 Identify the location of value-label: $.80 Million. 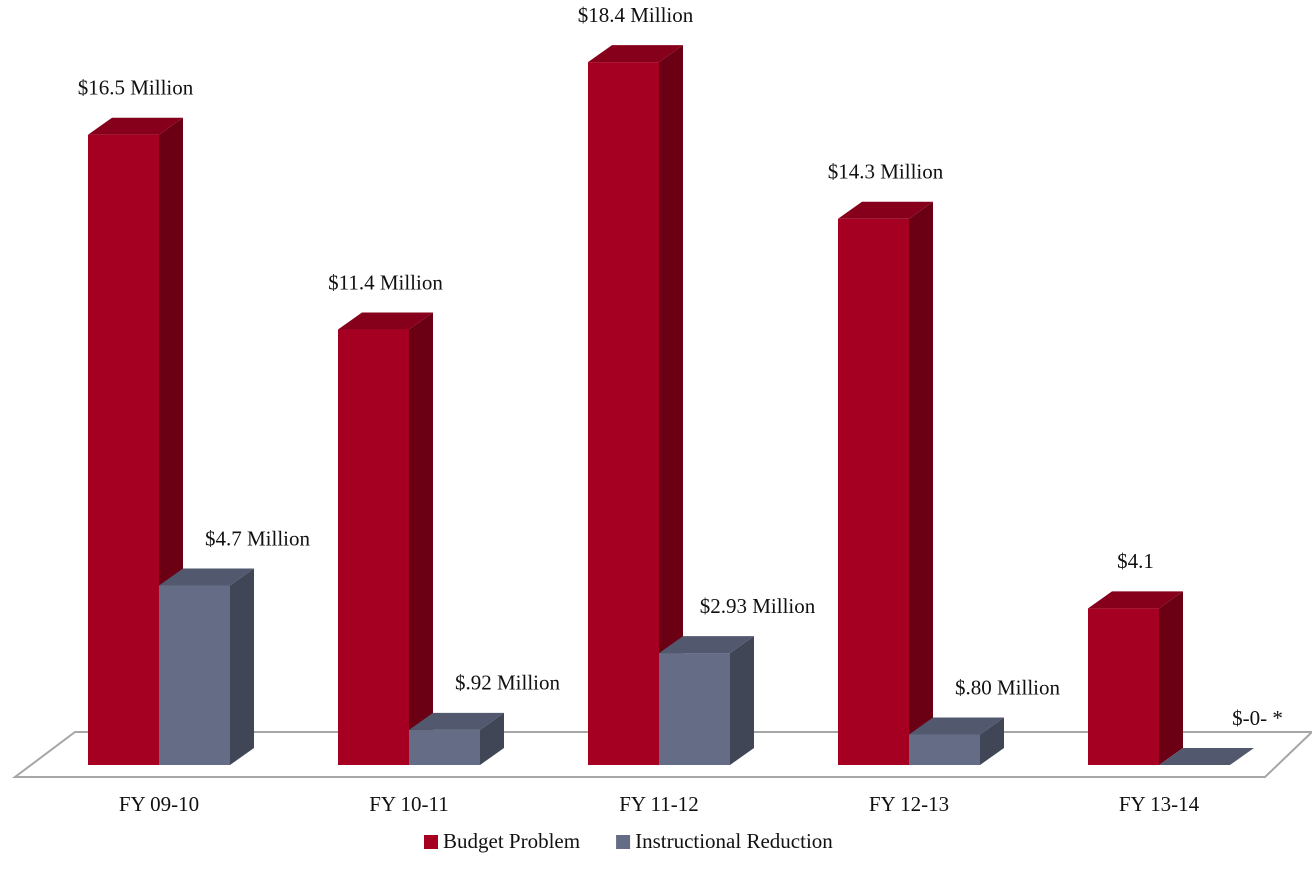
(1008, 687).